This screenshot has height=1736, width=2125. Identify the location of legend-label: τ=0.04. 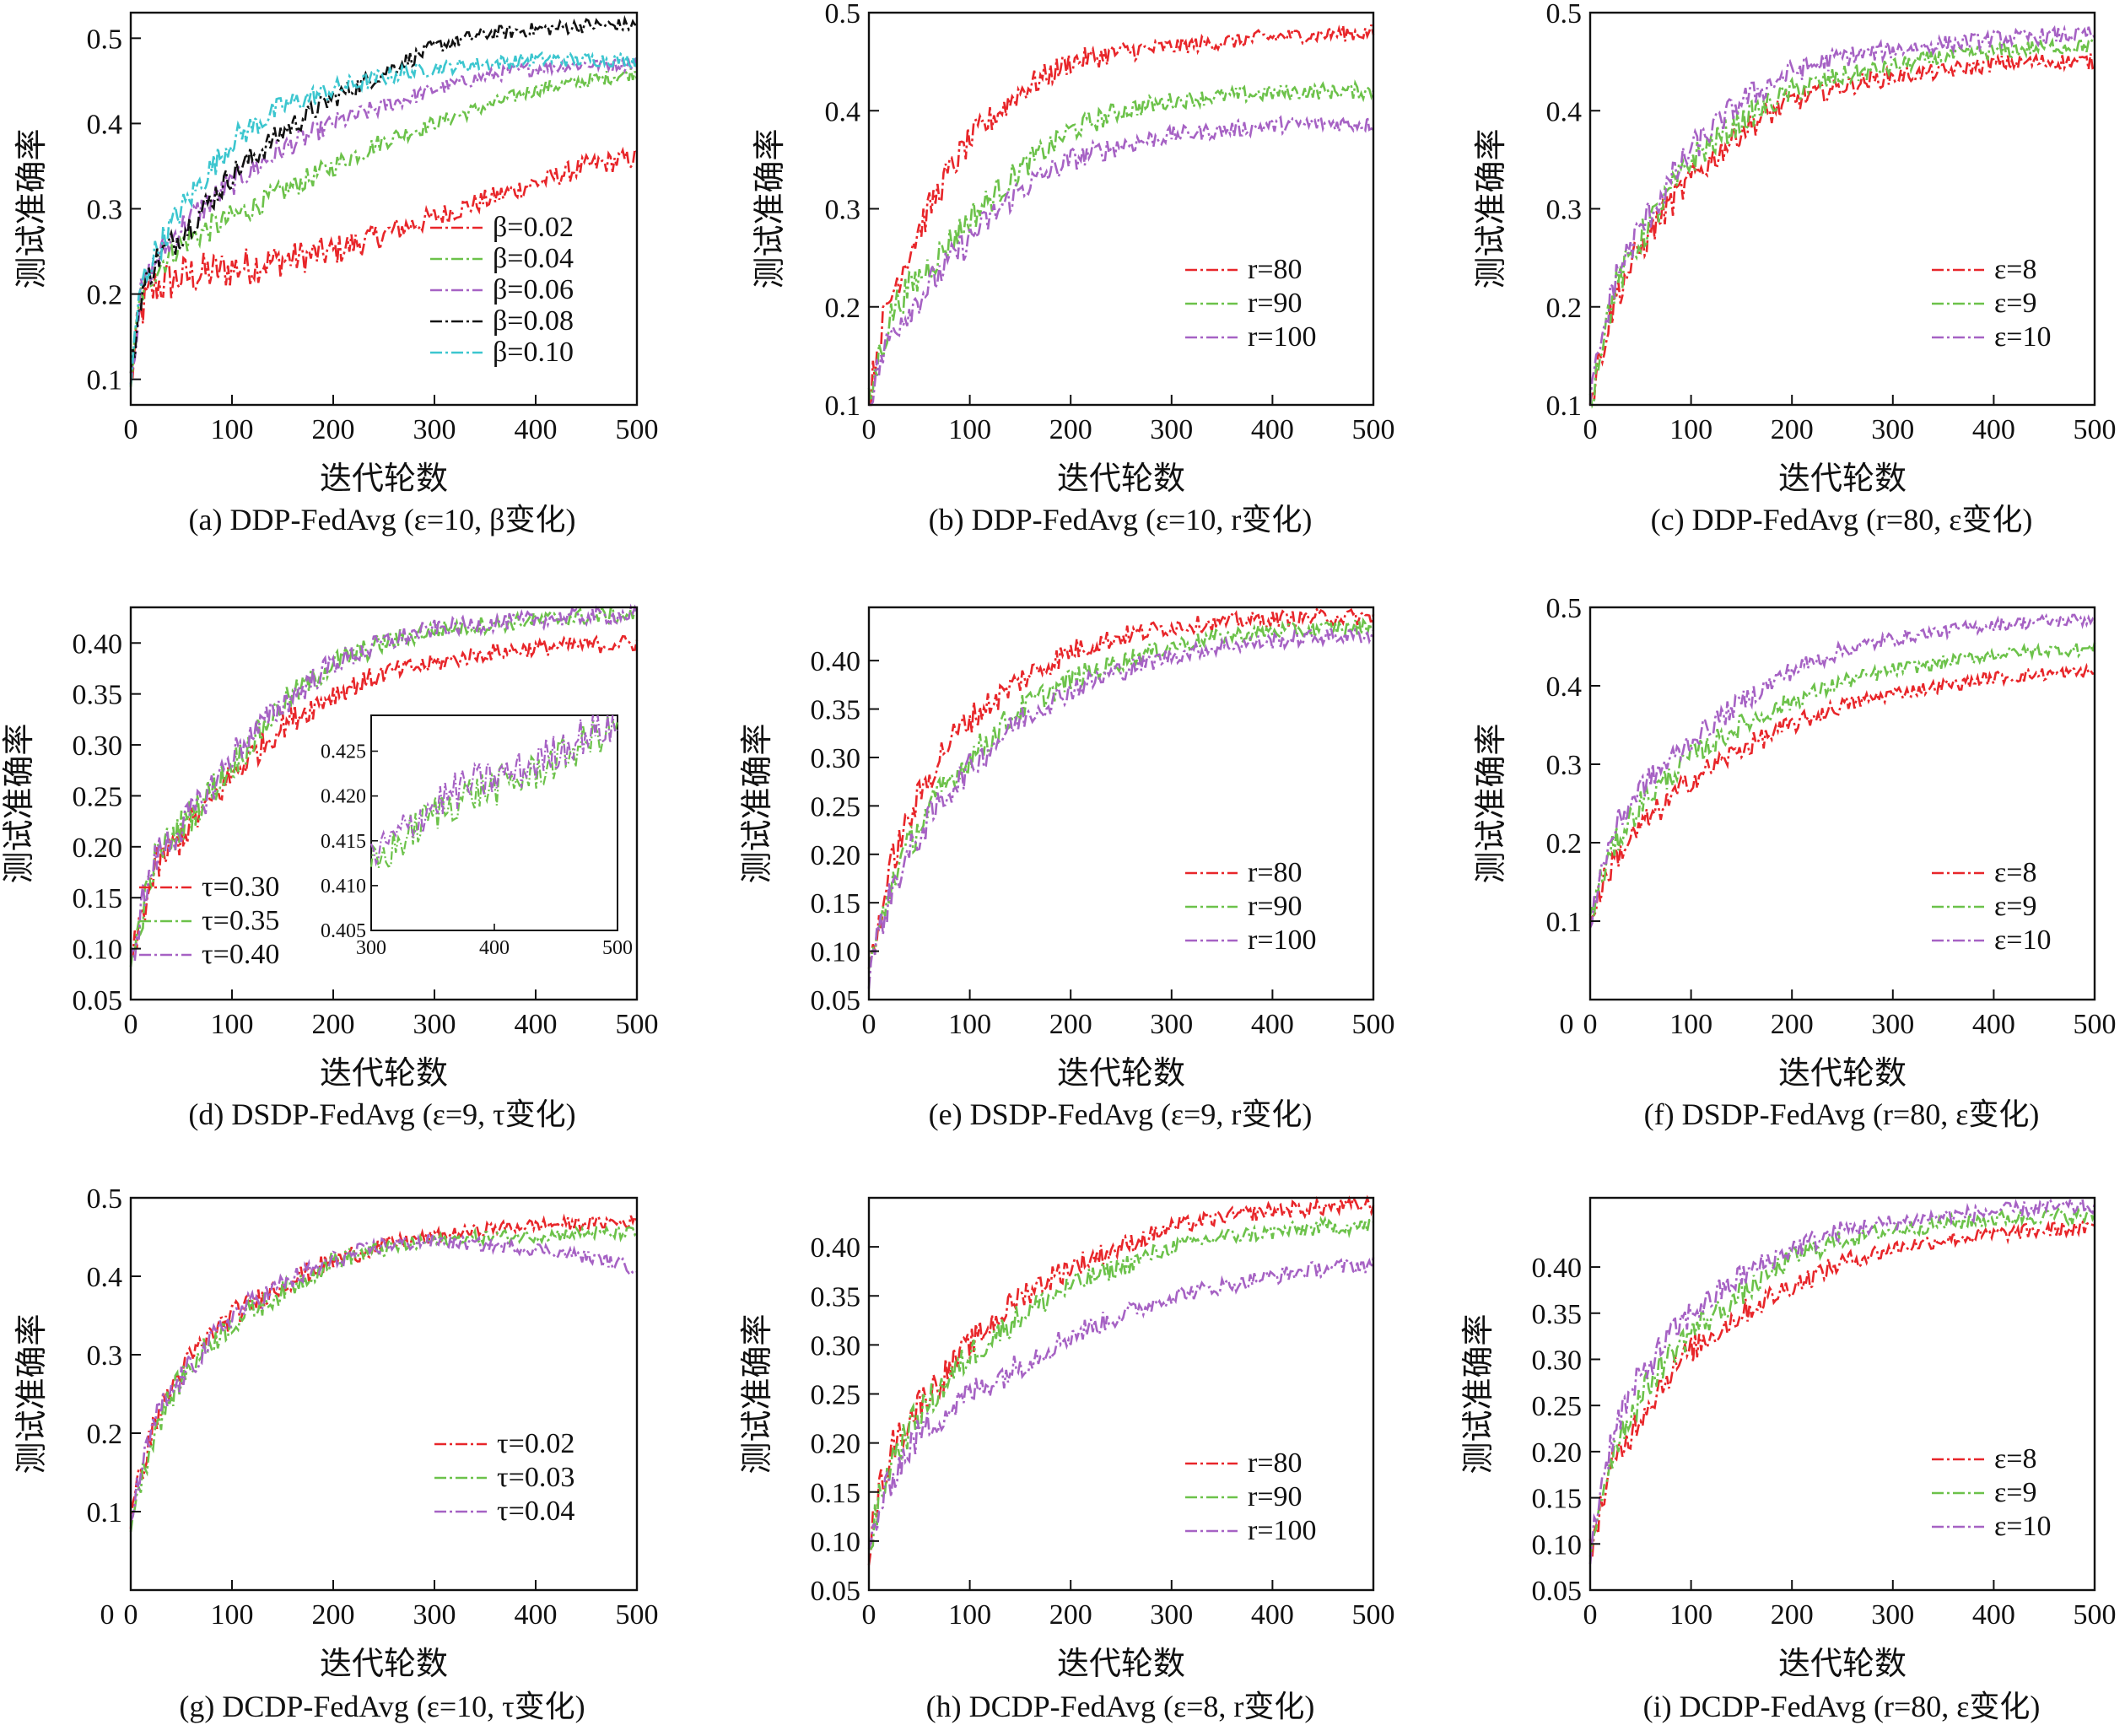
(535, 1511).